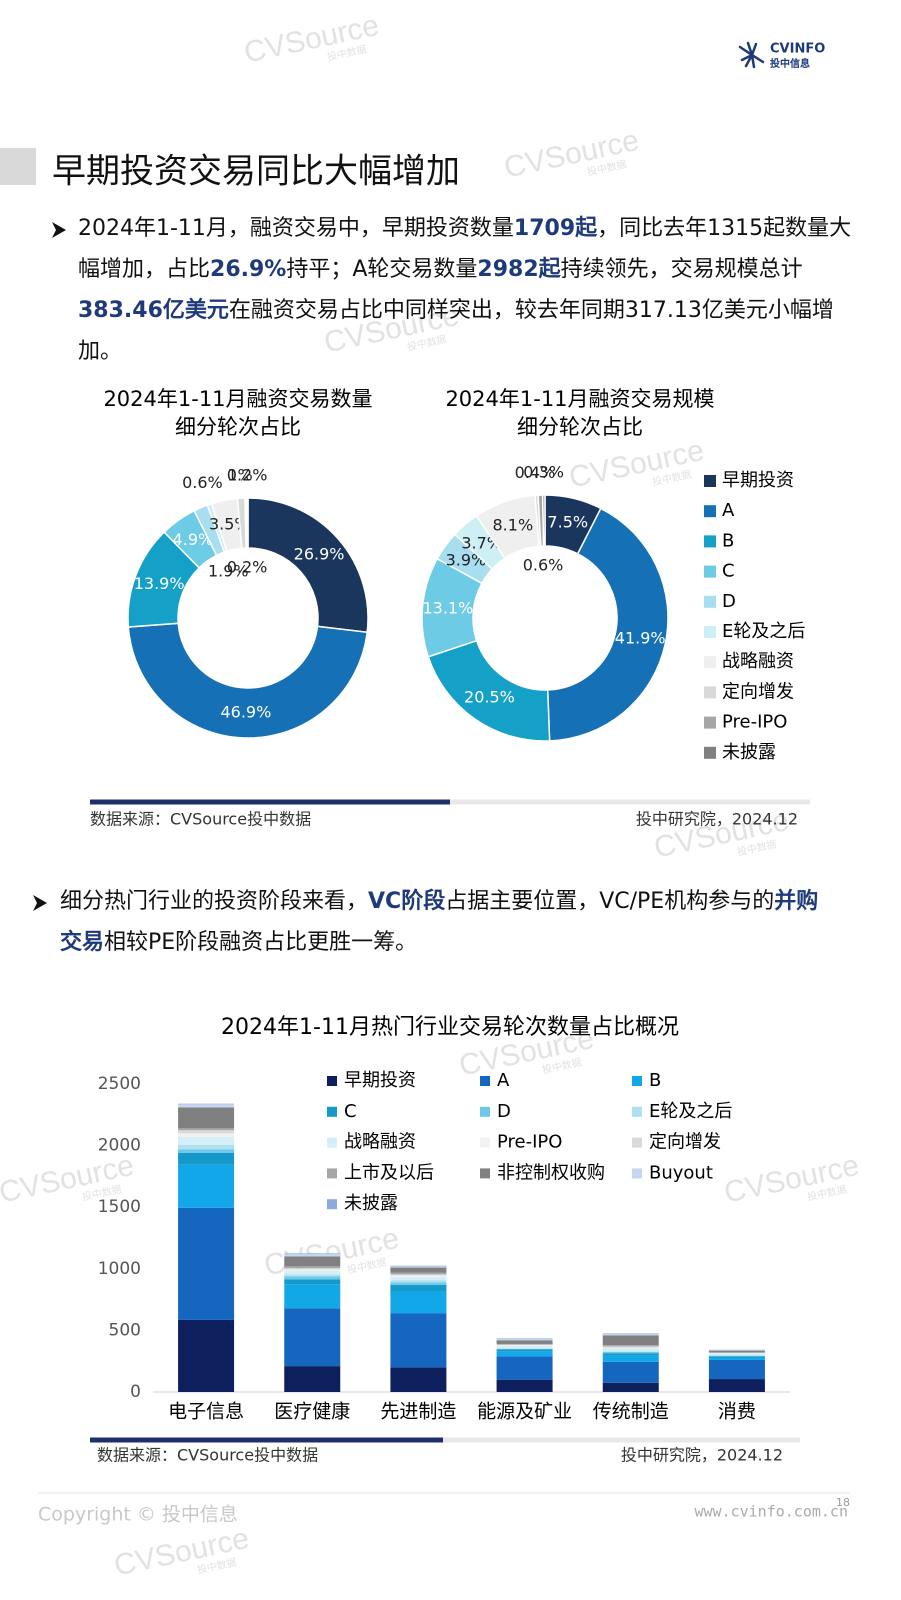  What do you see at coordinates (519, 269) in the screenshot?
I see `highlight-text: 2982起` at bounding box center [519, 269].